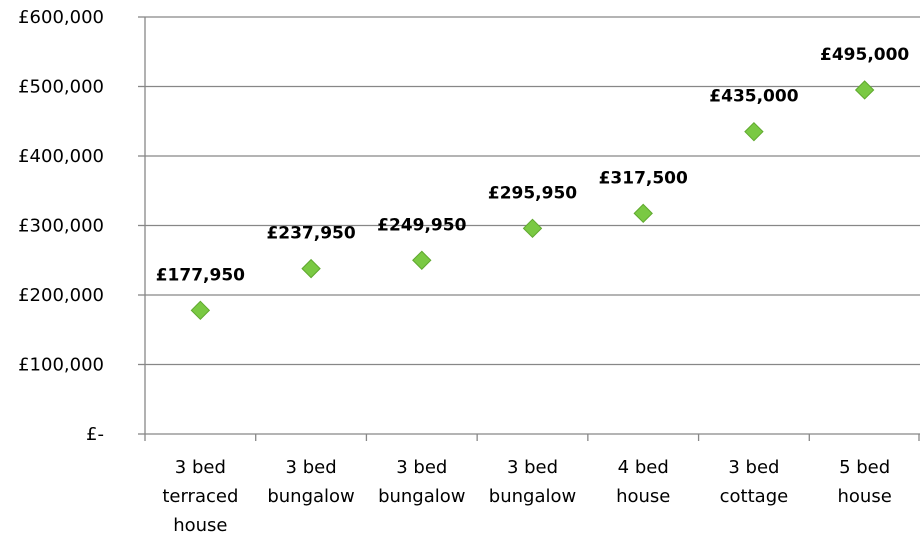  Describe the element at coordinates (865, 482) in the screenshot. I see `x-tick-label: 5 bed house` at that location.